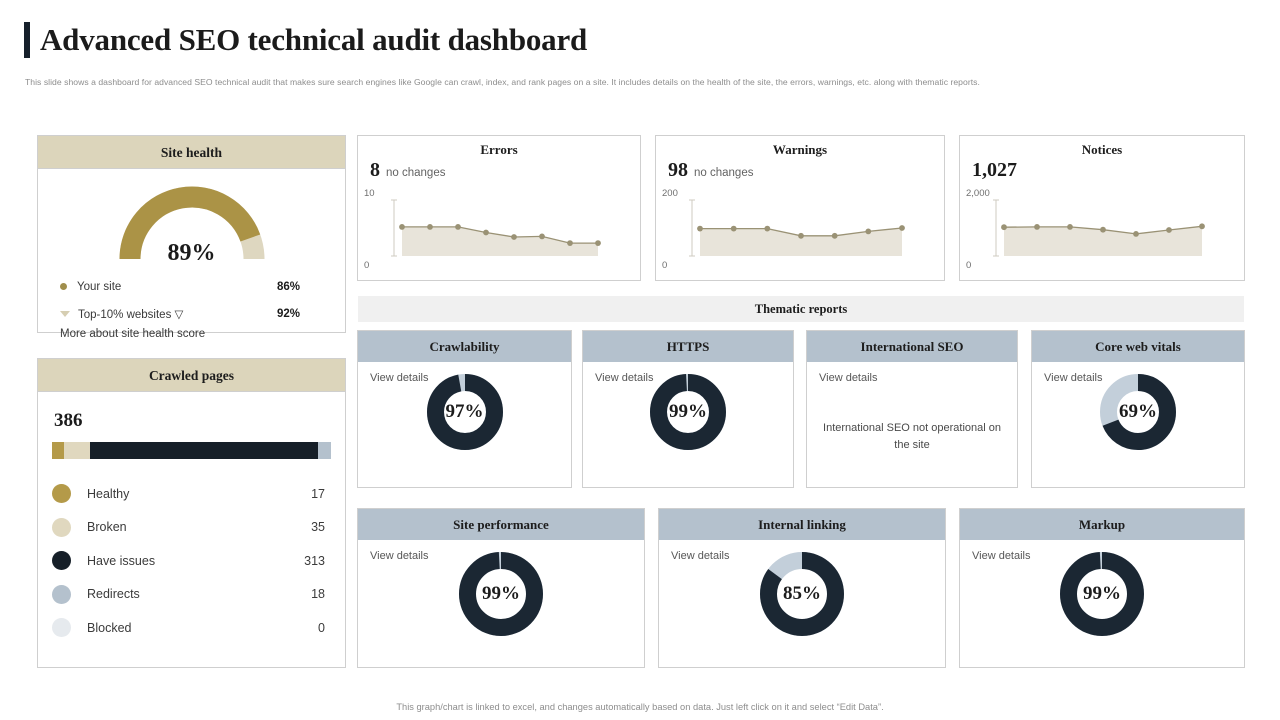 Image resolution: width=1280 pixels, height=720 pixels. I want to click on legend-value: 92%, so click(289, 313).